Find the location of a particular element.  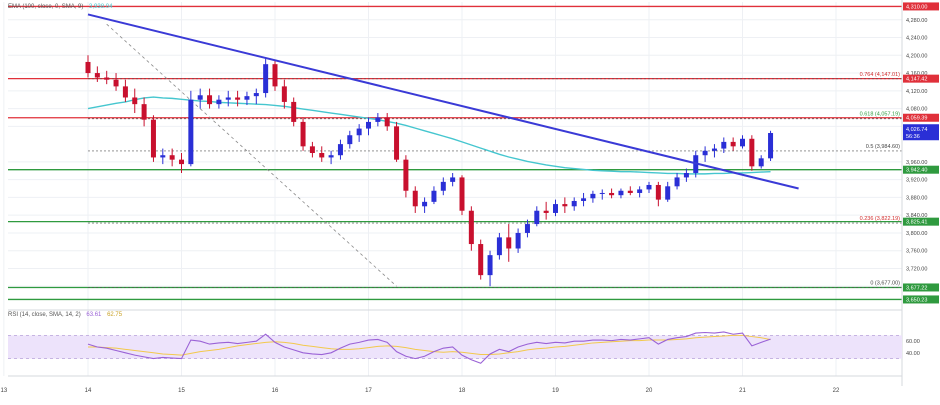

time-tick-label: 21 is located at coordinates (742, 391).